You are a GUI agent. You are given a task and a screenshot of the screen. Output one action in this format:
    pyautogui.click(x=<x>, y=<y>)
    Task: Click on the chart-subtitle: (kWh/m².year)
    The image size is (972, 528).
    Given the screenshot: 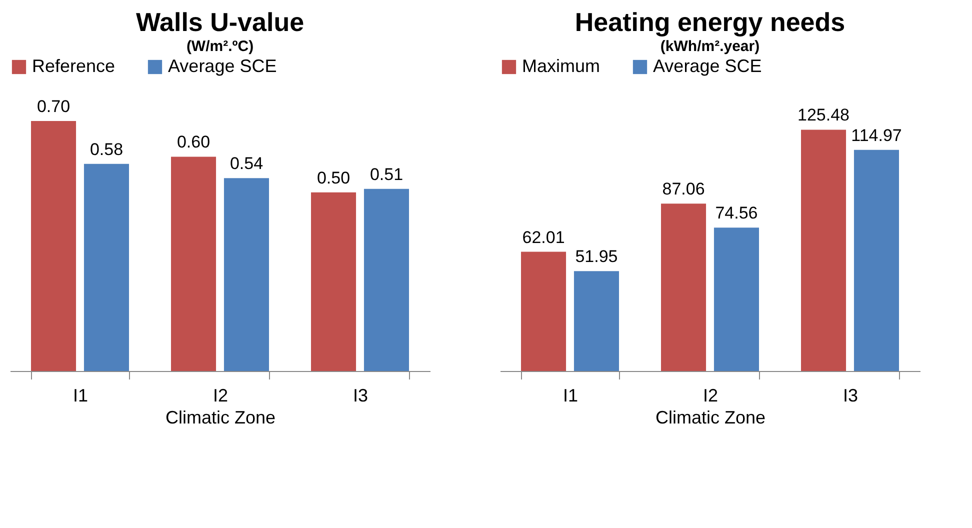 What is the action you would take?
    pyautogui.click(x=710, y=46)
    